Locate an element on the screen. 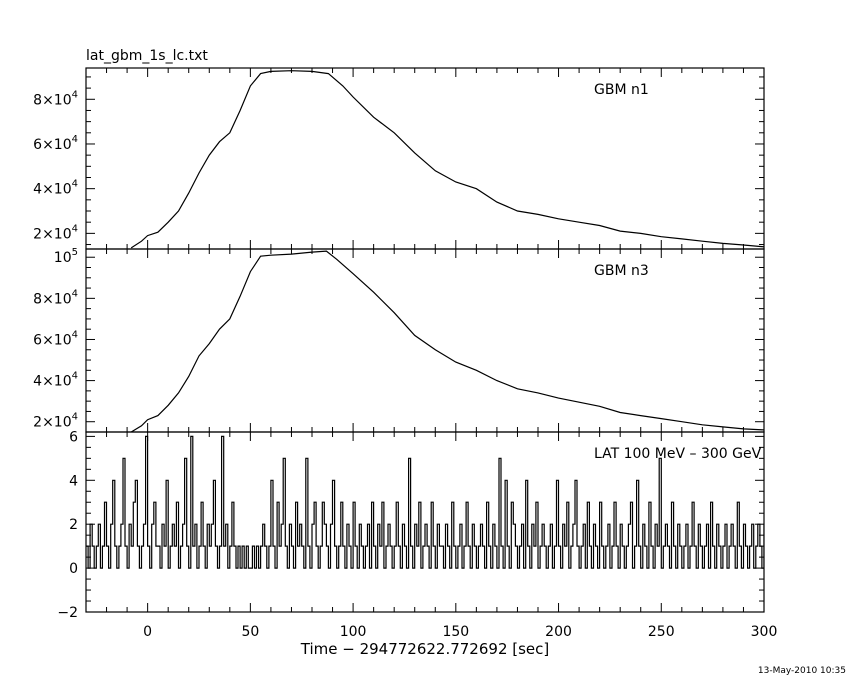 The image size is (850, 680). x-axis-title: Time − 294772622.772692 [sec] is located at coordinates (425, 649).